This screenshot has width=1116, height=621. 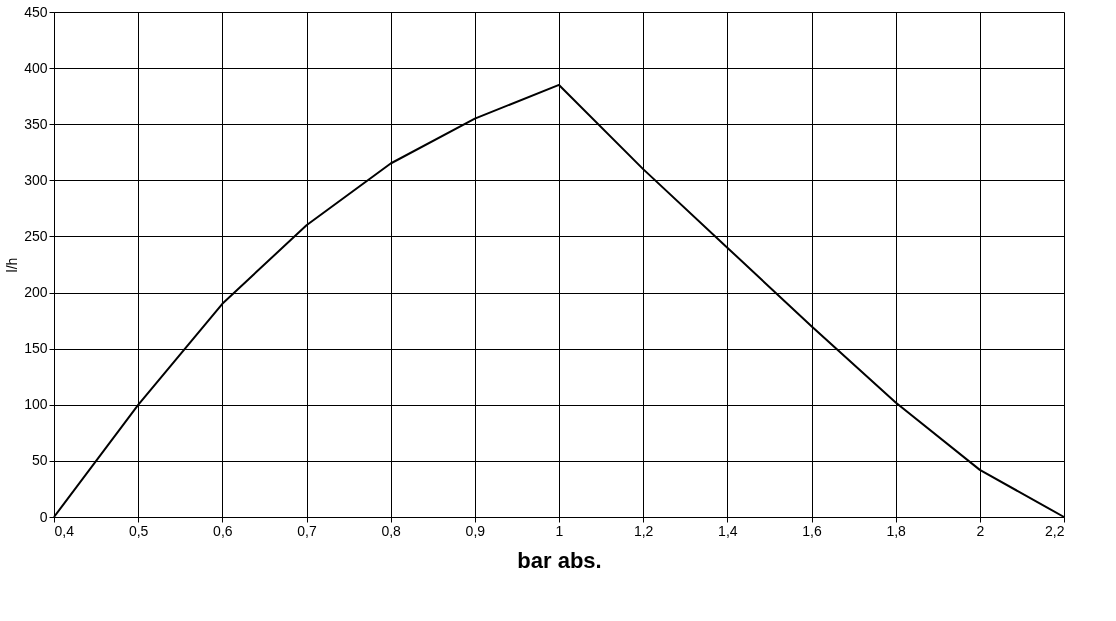 What do you see at coordinates (36, 67) in the screenshot?
I see `y-tick-label: 400` at bounding box center [36, 67].